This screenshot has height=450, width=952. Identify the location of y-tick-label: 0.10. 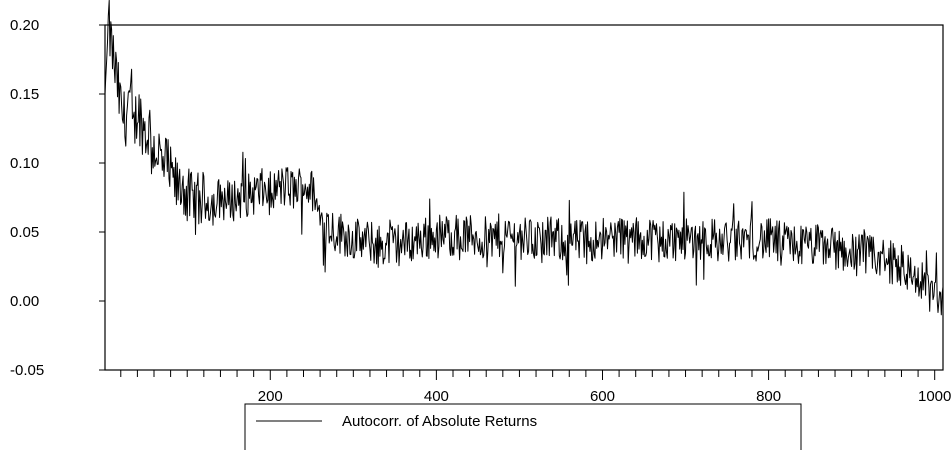
(24, 163).